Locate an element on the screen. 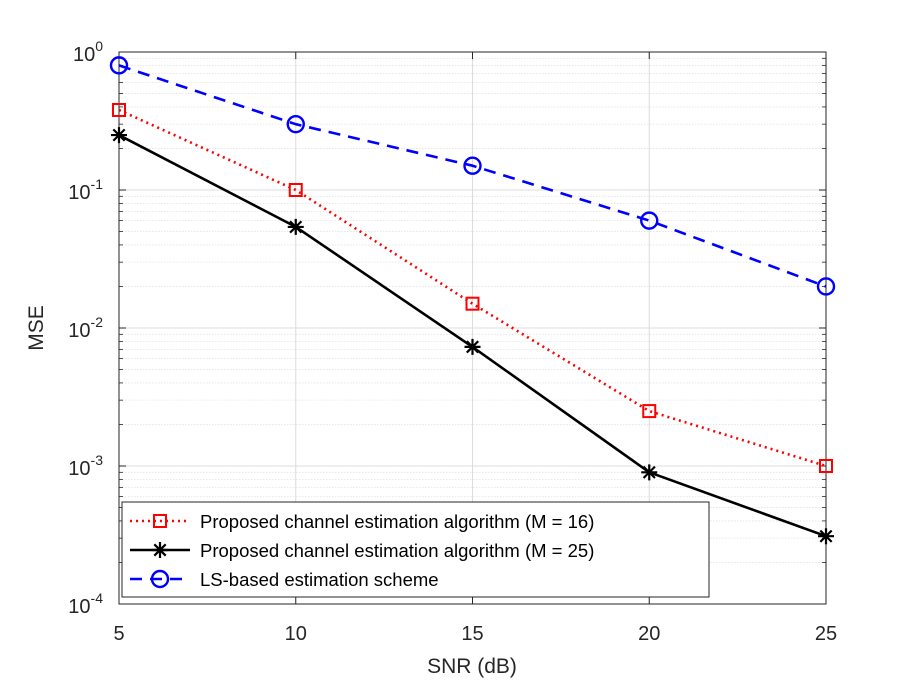 Image resolution: width=913 pixels, height=685 pixels. legend-box is located at coordinates (415, 549).